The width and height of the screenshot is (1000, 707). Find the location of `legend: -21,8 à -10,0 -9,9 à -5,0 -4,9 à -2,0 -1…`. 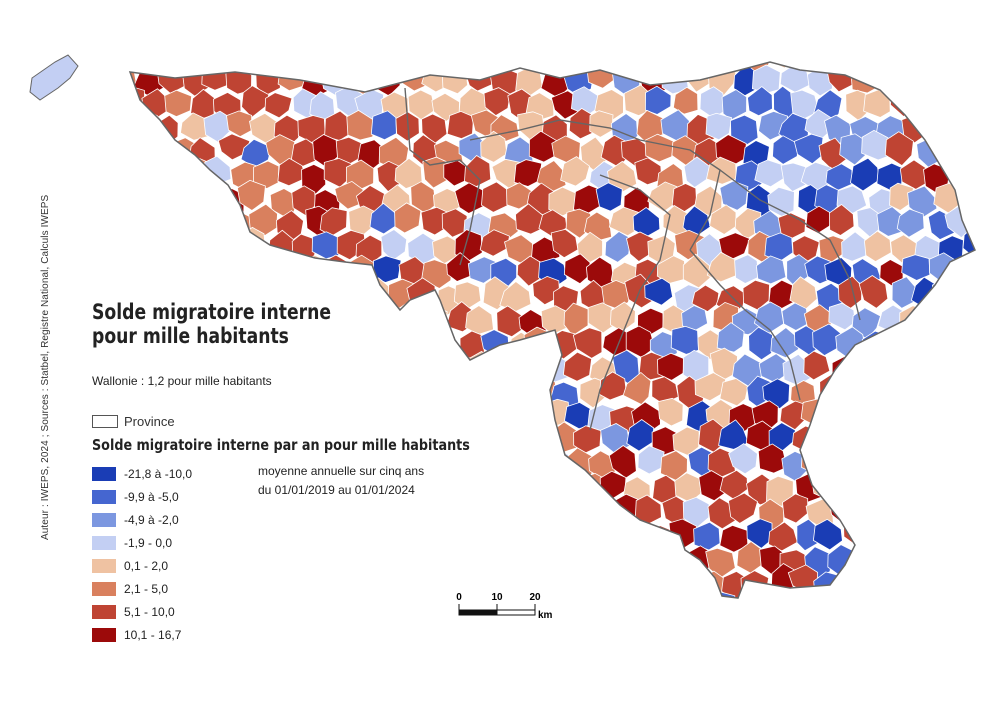

legend: -21,8 à -10,0 -9,9 à -5,0 -4,9 à -2,0 -1… is located at coordinates (142, 554).